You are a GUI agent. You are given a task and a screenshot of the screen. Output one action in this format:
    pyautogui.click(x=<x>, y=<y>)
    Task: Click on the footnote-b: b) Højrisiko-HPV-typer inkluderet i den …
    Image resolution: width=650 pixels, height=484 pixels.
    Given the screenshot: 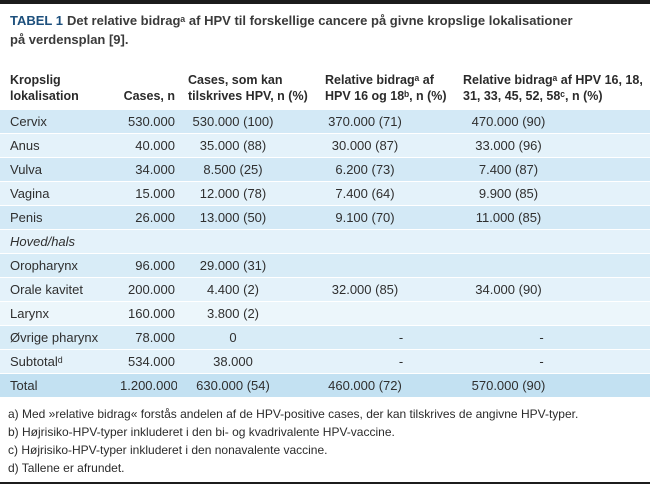 What is the action you would take?
    pyautogui.click(x=201, y=432)
    